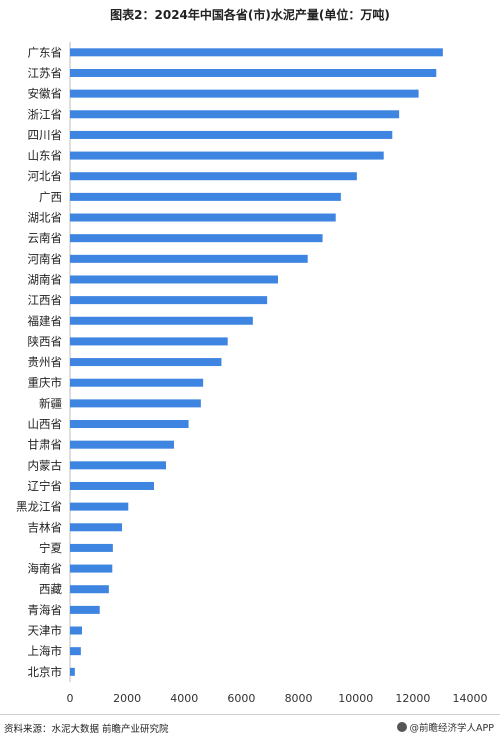  I want to click on y-tick-label: 广东省, so click(45, 52).